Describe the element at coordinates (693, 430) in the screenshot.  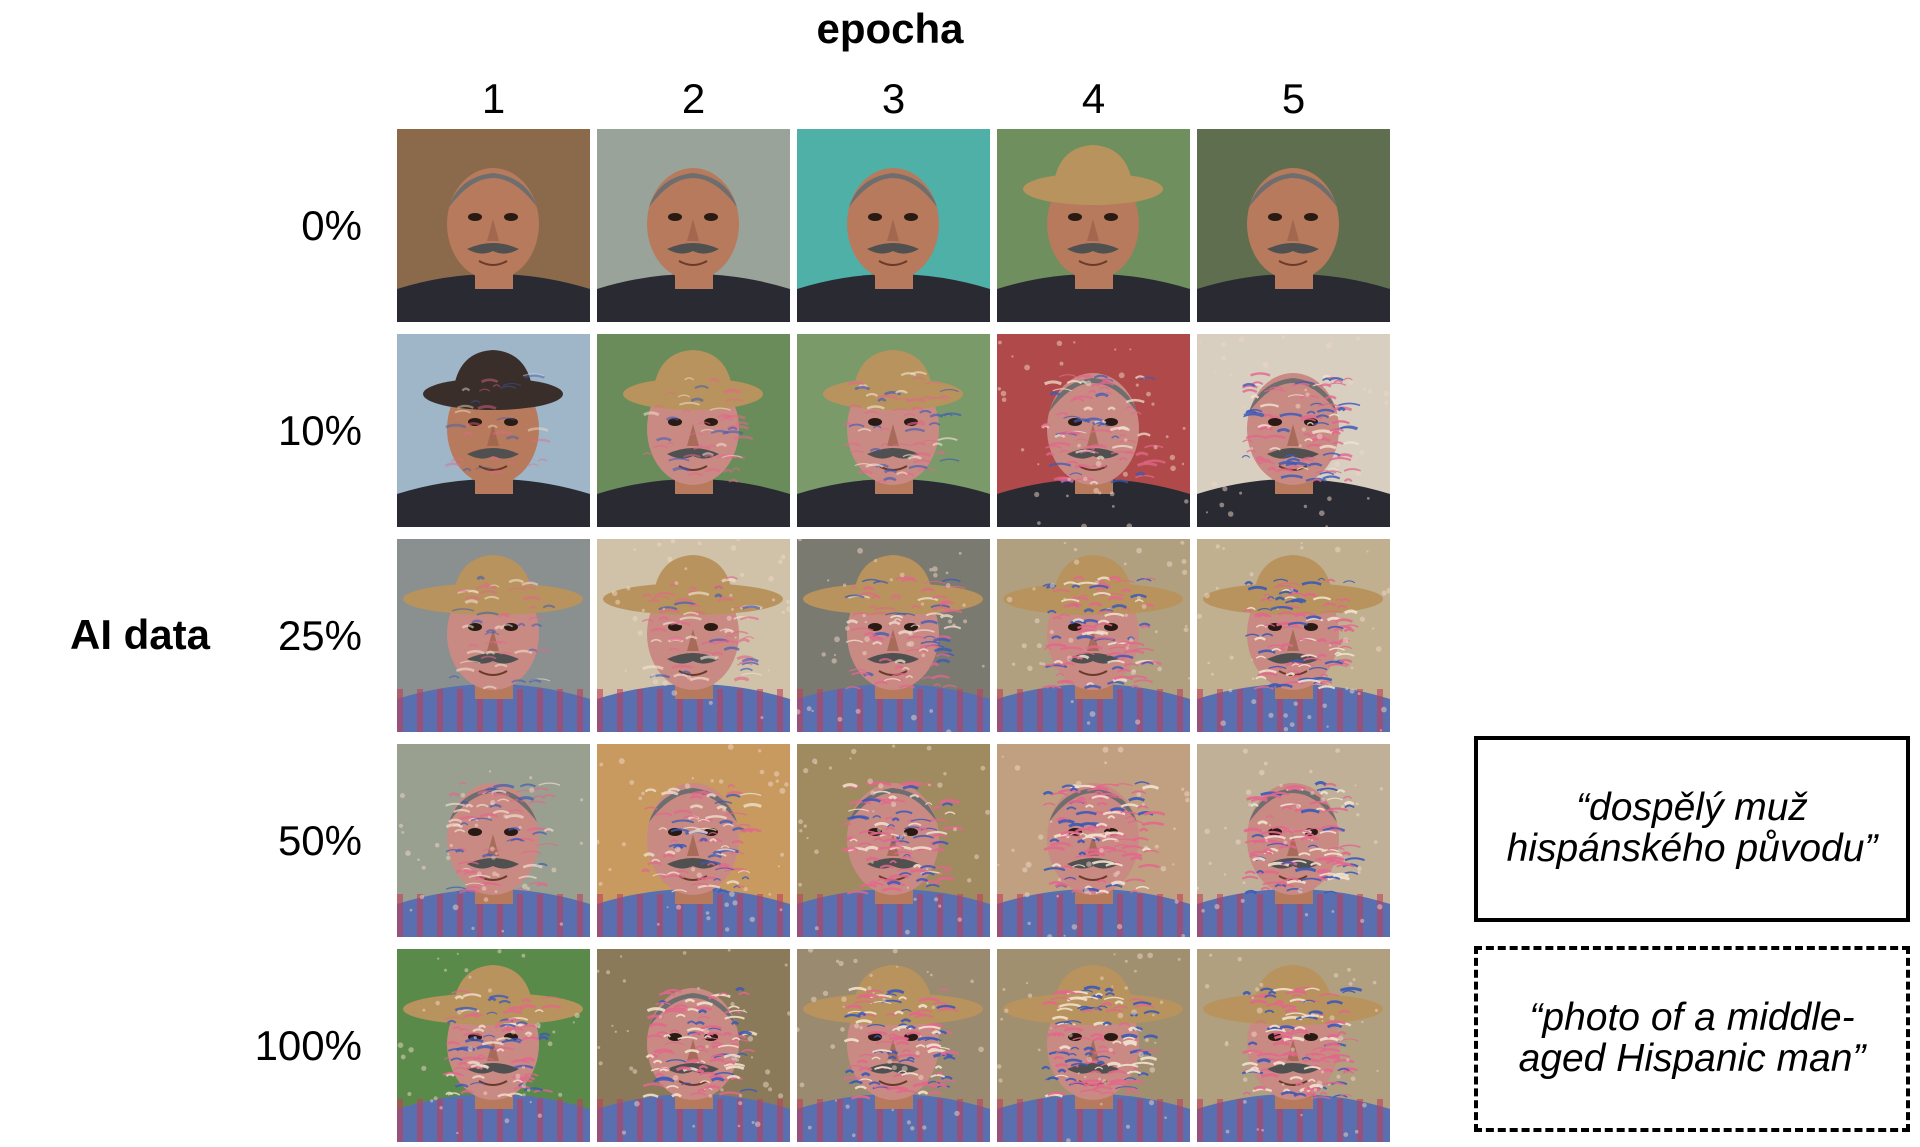
I see `portrait-image-row1-col2` at that location.